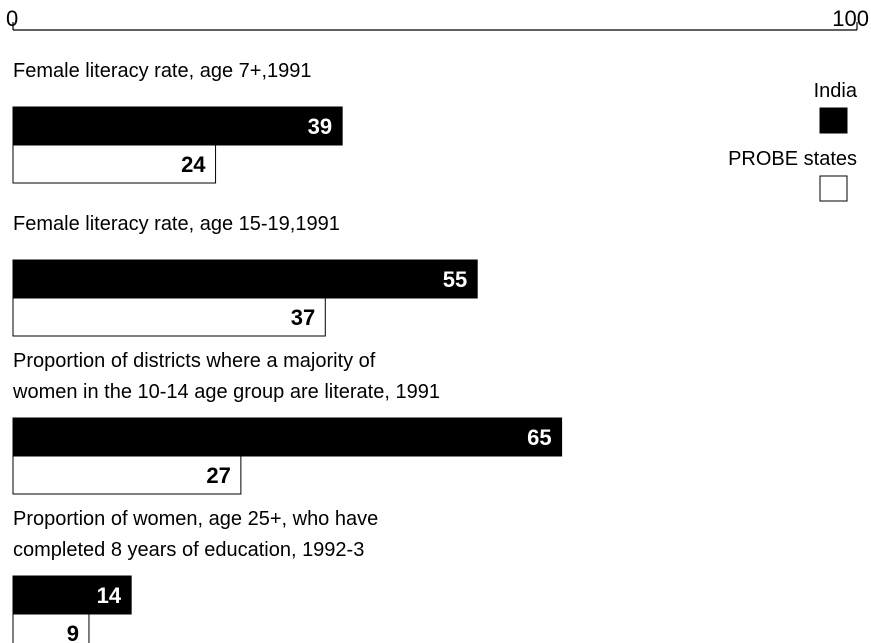 The height and width of the screenshot is (643, 871). Describe the element at coordinates (162, 71) in the screenshot. I see `category-label: Female literacy rate, age 7+,1991` at that location.